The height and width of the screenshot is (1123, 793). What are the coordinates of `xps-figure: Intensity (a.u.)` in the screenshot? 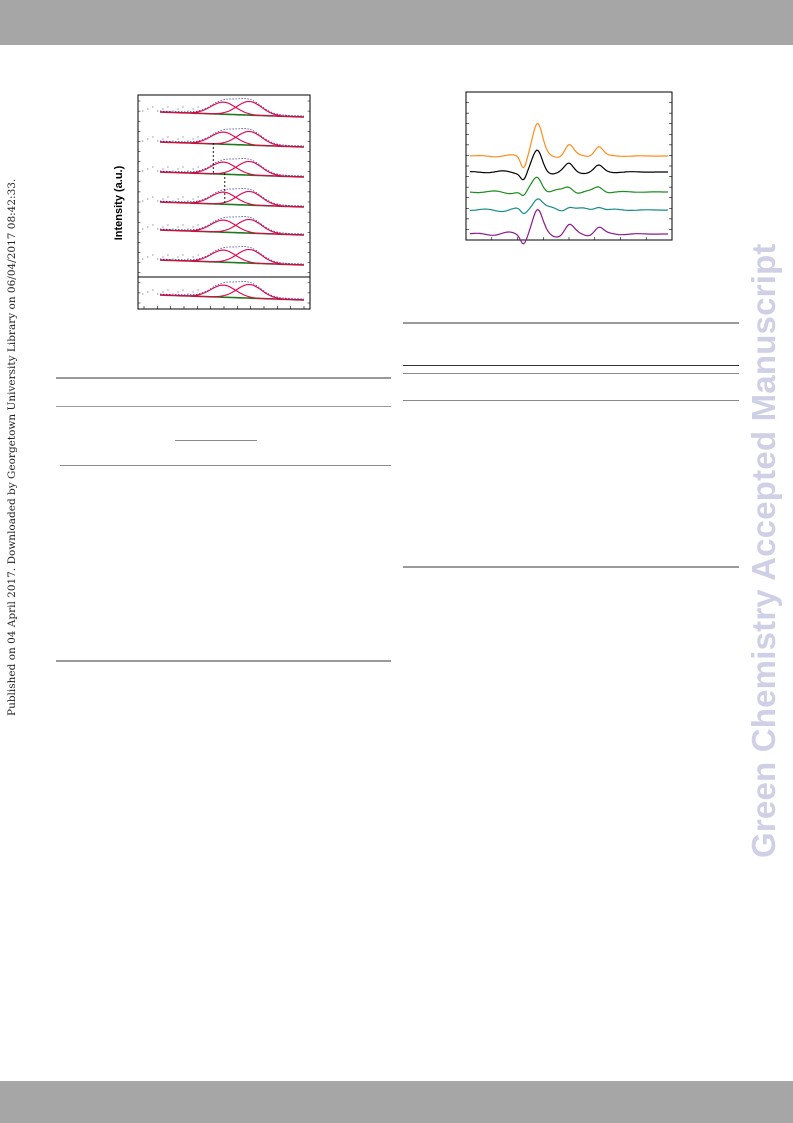 It's located at (212, 202).